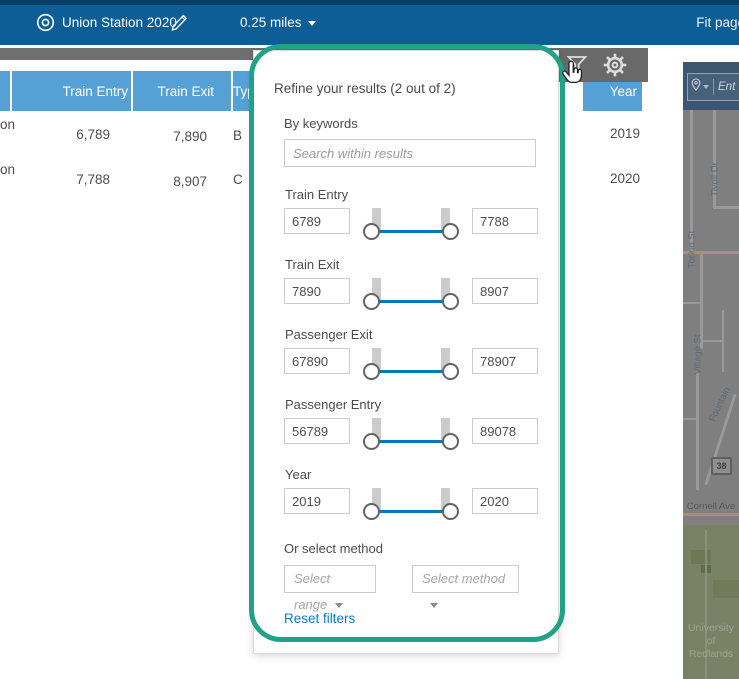 This screenshot has width=739, height=679. I want to click on cell-train-entry: 6,789, so click(93, 134).